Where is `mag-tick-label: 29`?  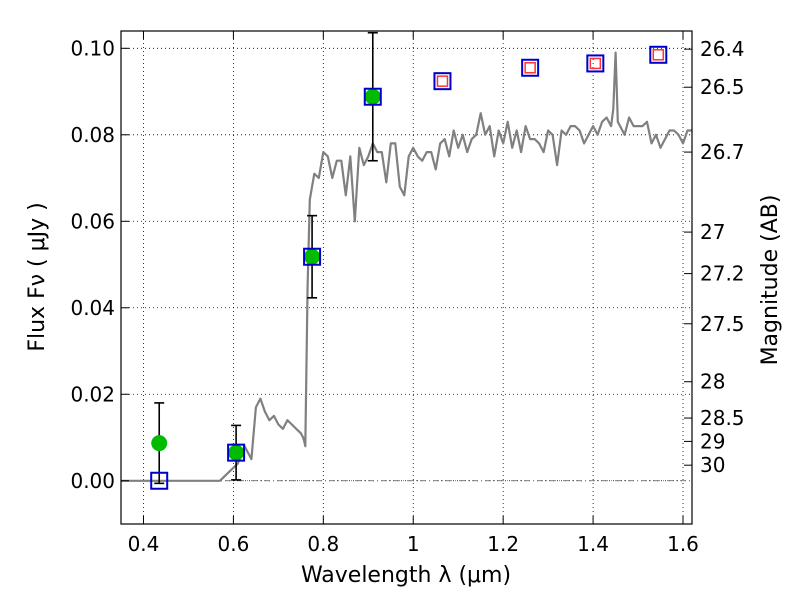
mag-tick-label: 29 is located at coordinates (712, 441).